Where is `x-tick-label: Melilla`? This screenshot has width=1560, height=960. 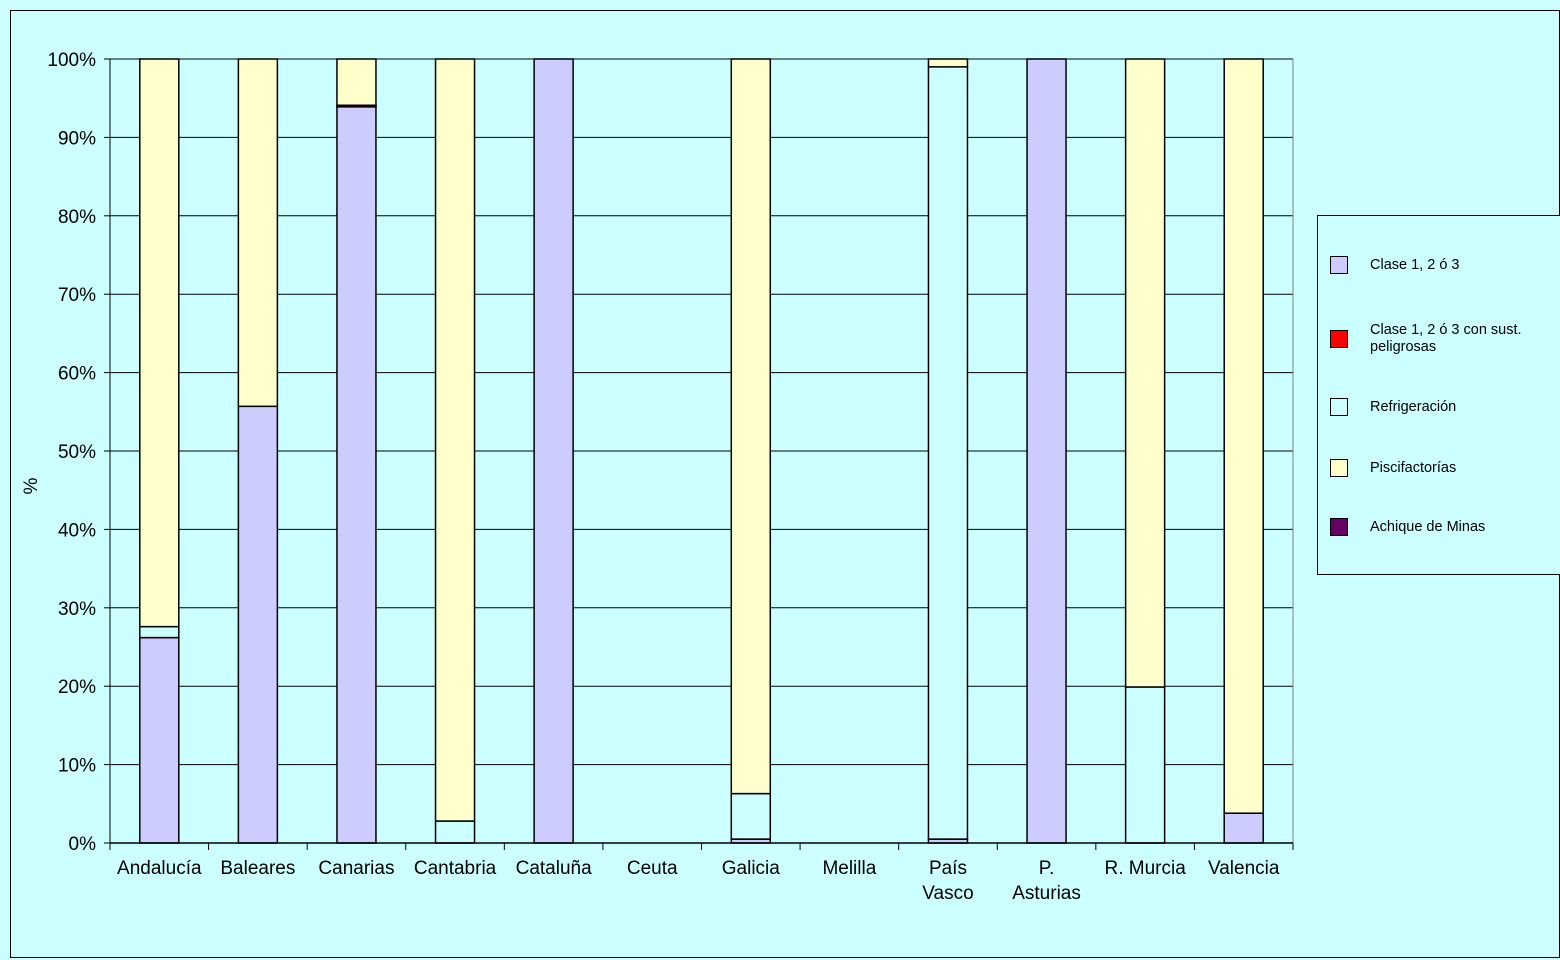 x-tick-label: Melilla is located at coordinates (849, 868).